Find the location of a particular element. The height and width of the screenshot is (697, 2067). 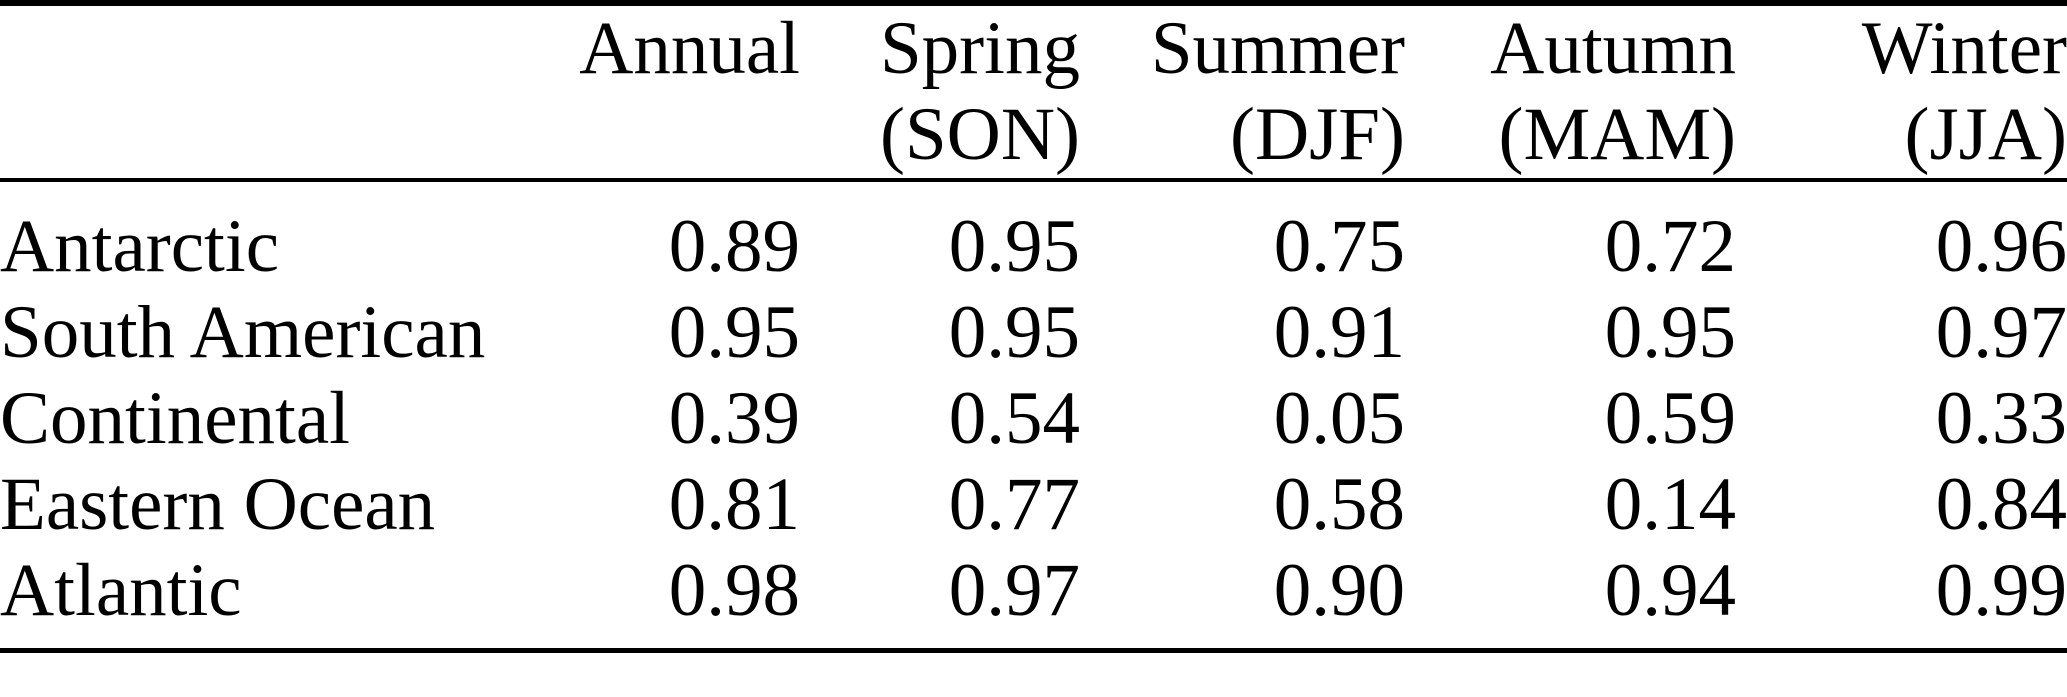

table-row-south-american: South American 0.95 0.95 0.91 0.95 0.97 is located at coordinates (1033, 333).